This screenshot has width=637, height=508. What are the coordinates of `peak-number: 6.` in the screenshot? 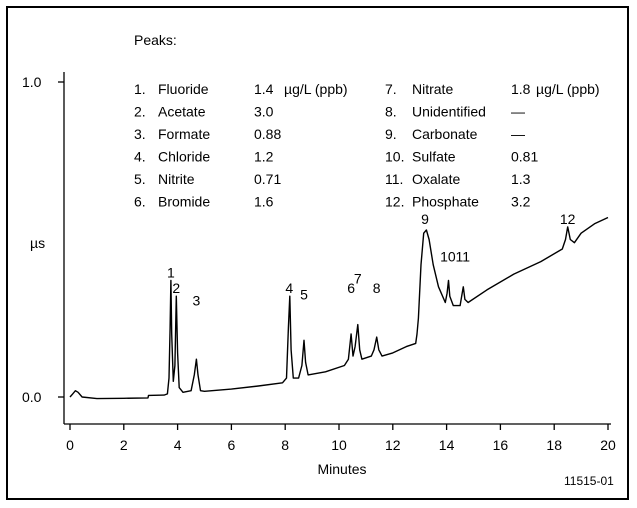 It's located at (140, 202).